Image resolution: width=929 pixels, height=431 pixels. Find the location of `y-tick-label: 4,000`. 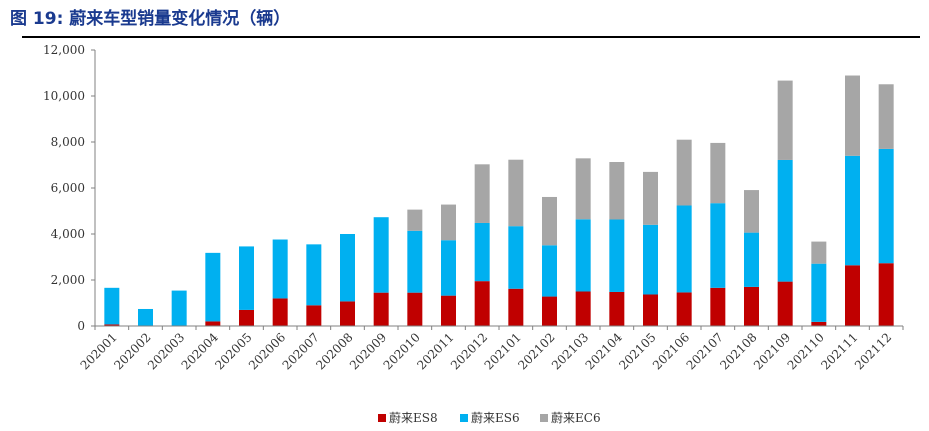

y-tick-label: 4,000 is located at coordinates (68, 234).